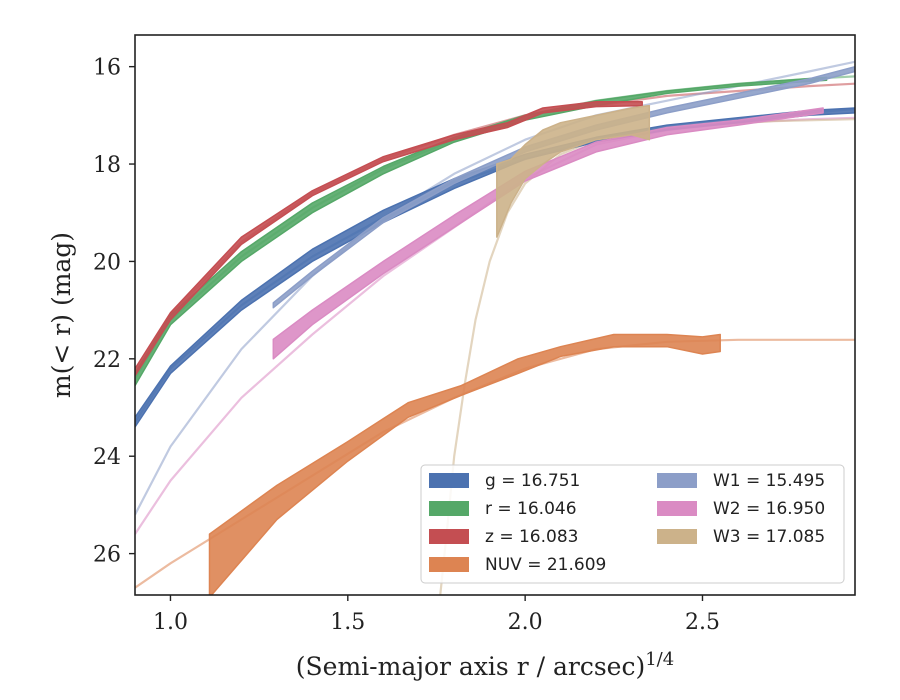 Image resolution: width=900 pixels, height=700 pixels. Describe the element at coordinates (449, 564) in the screenshot. I see `legend-swatch-nuv` at that location.